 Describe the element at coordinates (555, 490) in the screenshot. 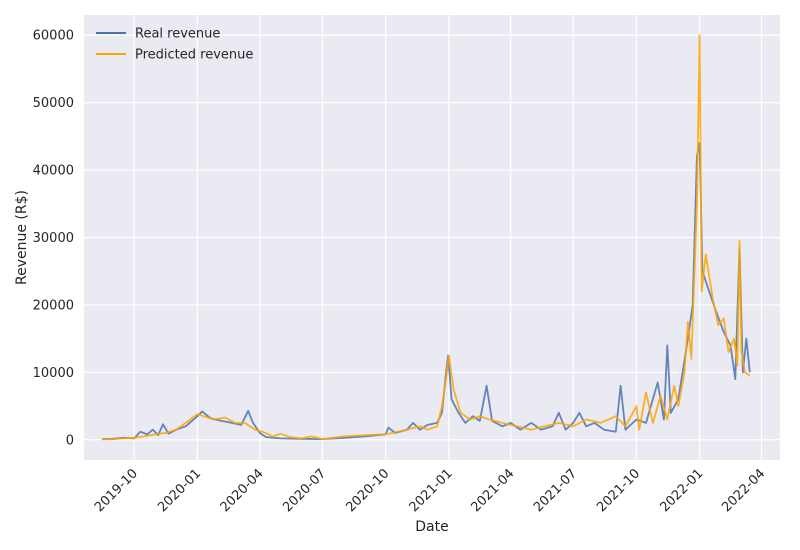

I see `x-tick-label: 2021-07` at that location.